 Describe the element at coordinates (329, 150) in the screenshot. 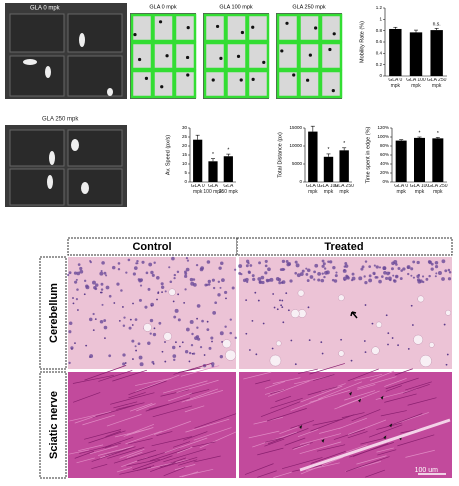

I see `significance-label: *` at that location.